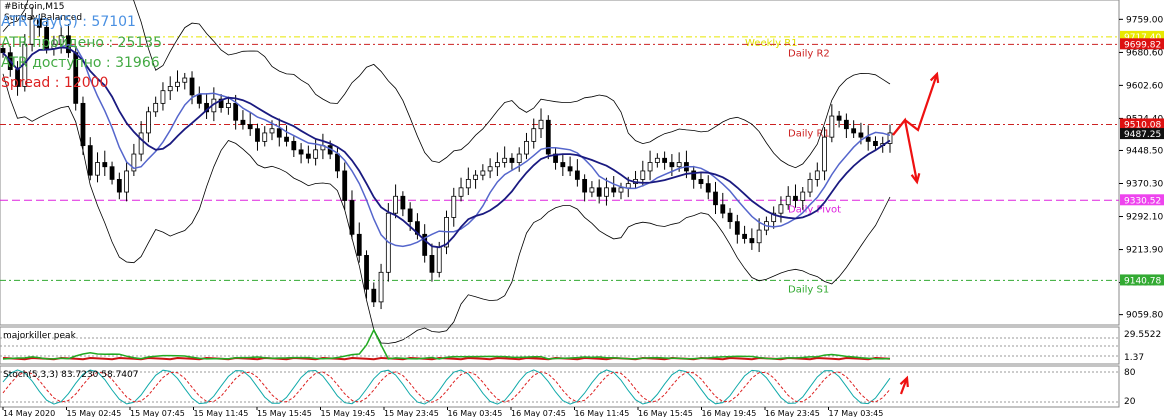 The width and height of the screenshot is (1175, 417). I want to click on stoch-main-line, so click(446, 387).